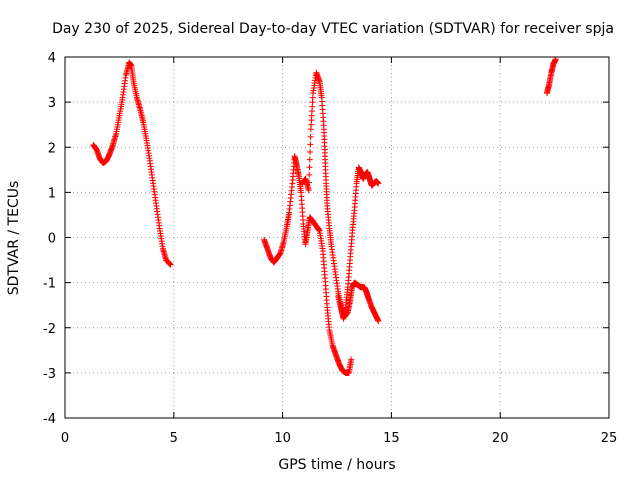 The width and height of the screenshot is (640, 480). I want to click on x-axis-label: GPS time / hours, so click(336, 465).